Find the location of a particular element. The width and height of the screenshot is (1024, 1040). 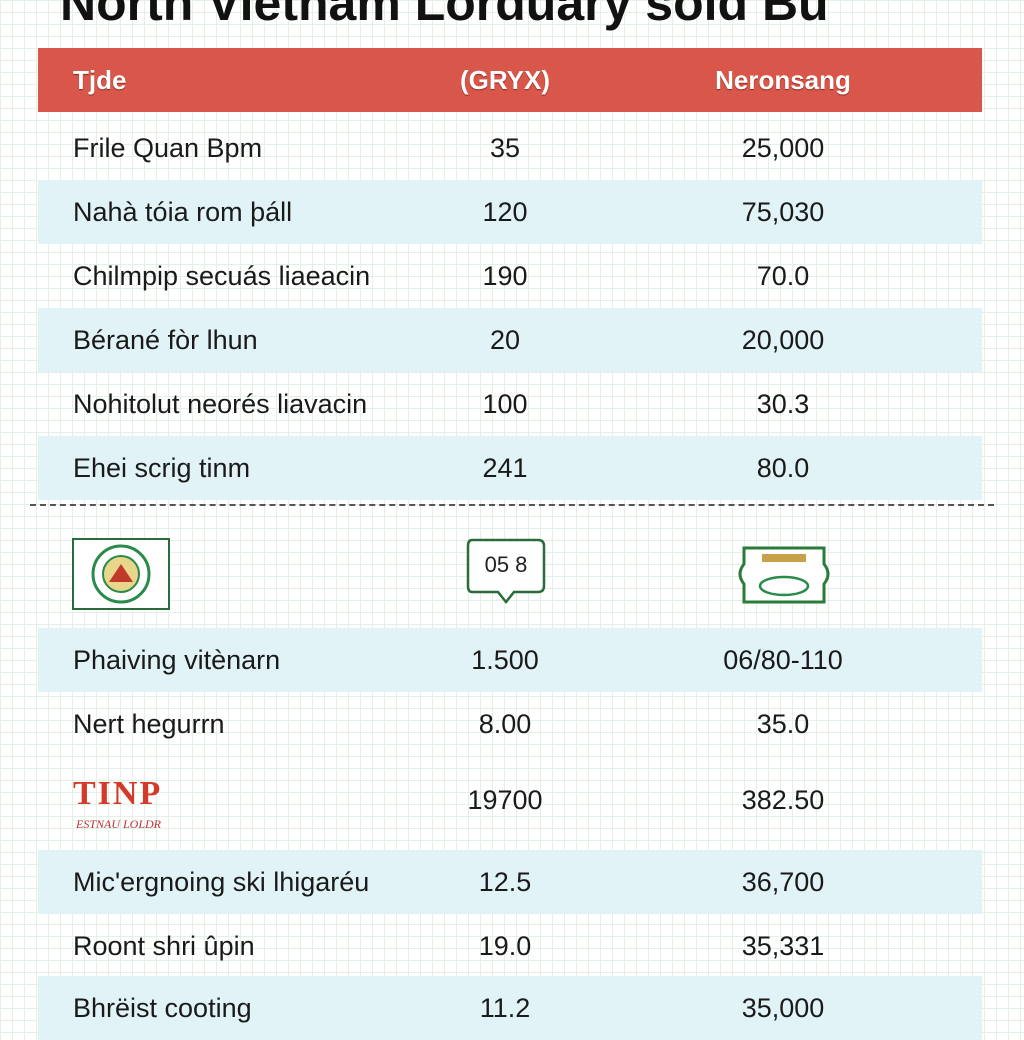

table-row: Chilmpip secuás liaeacin 190 70.0 is located at coordinates (510, 276).